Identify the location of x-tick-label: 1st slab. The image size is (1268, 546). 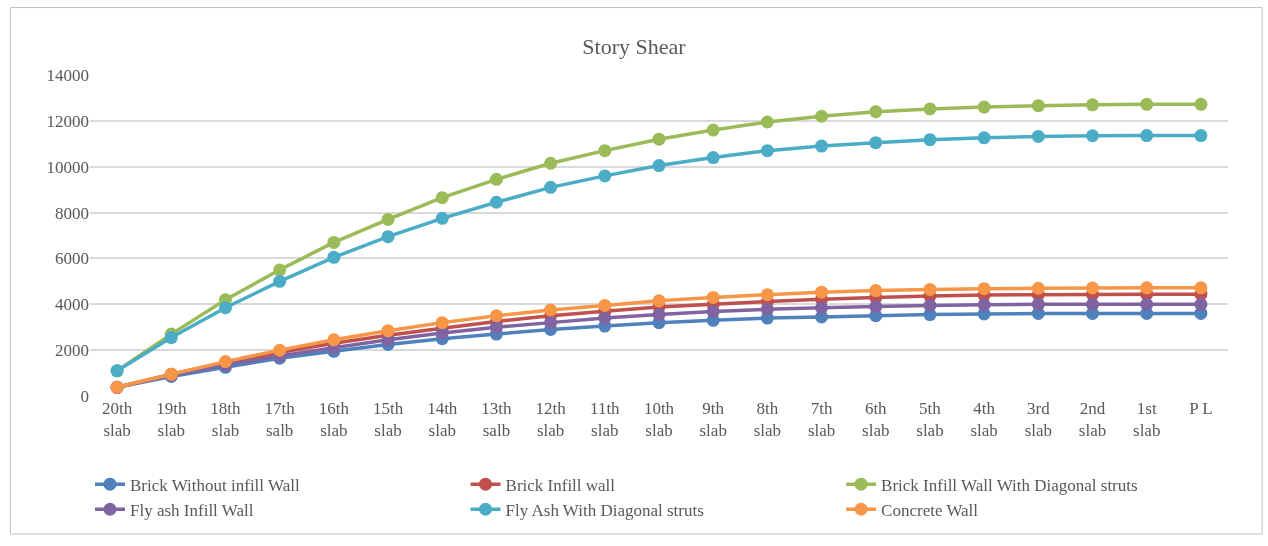
(1147, 420).